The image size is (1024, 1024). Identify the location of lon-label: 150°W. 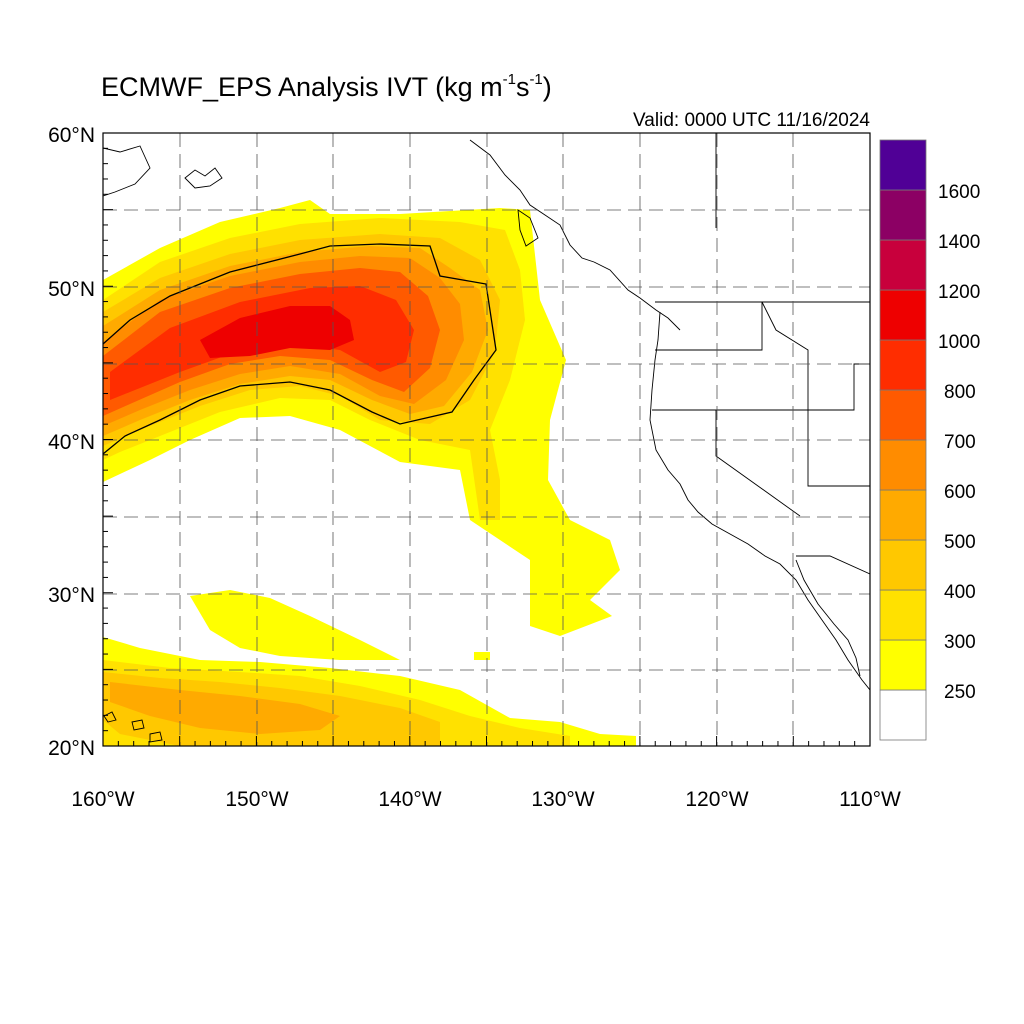
(256, 799).